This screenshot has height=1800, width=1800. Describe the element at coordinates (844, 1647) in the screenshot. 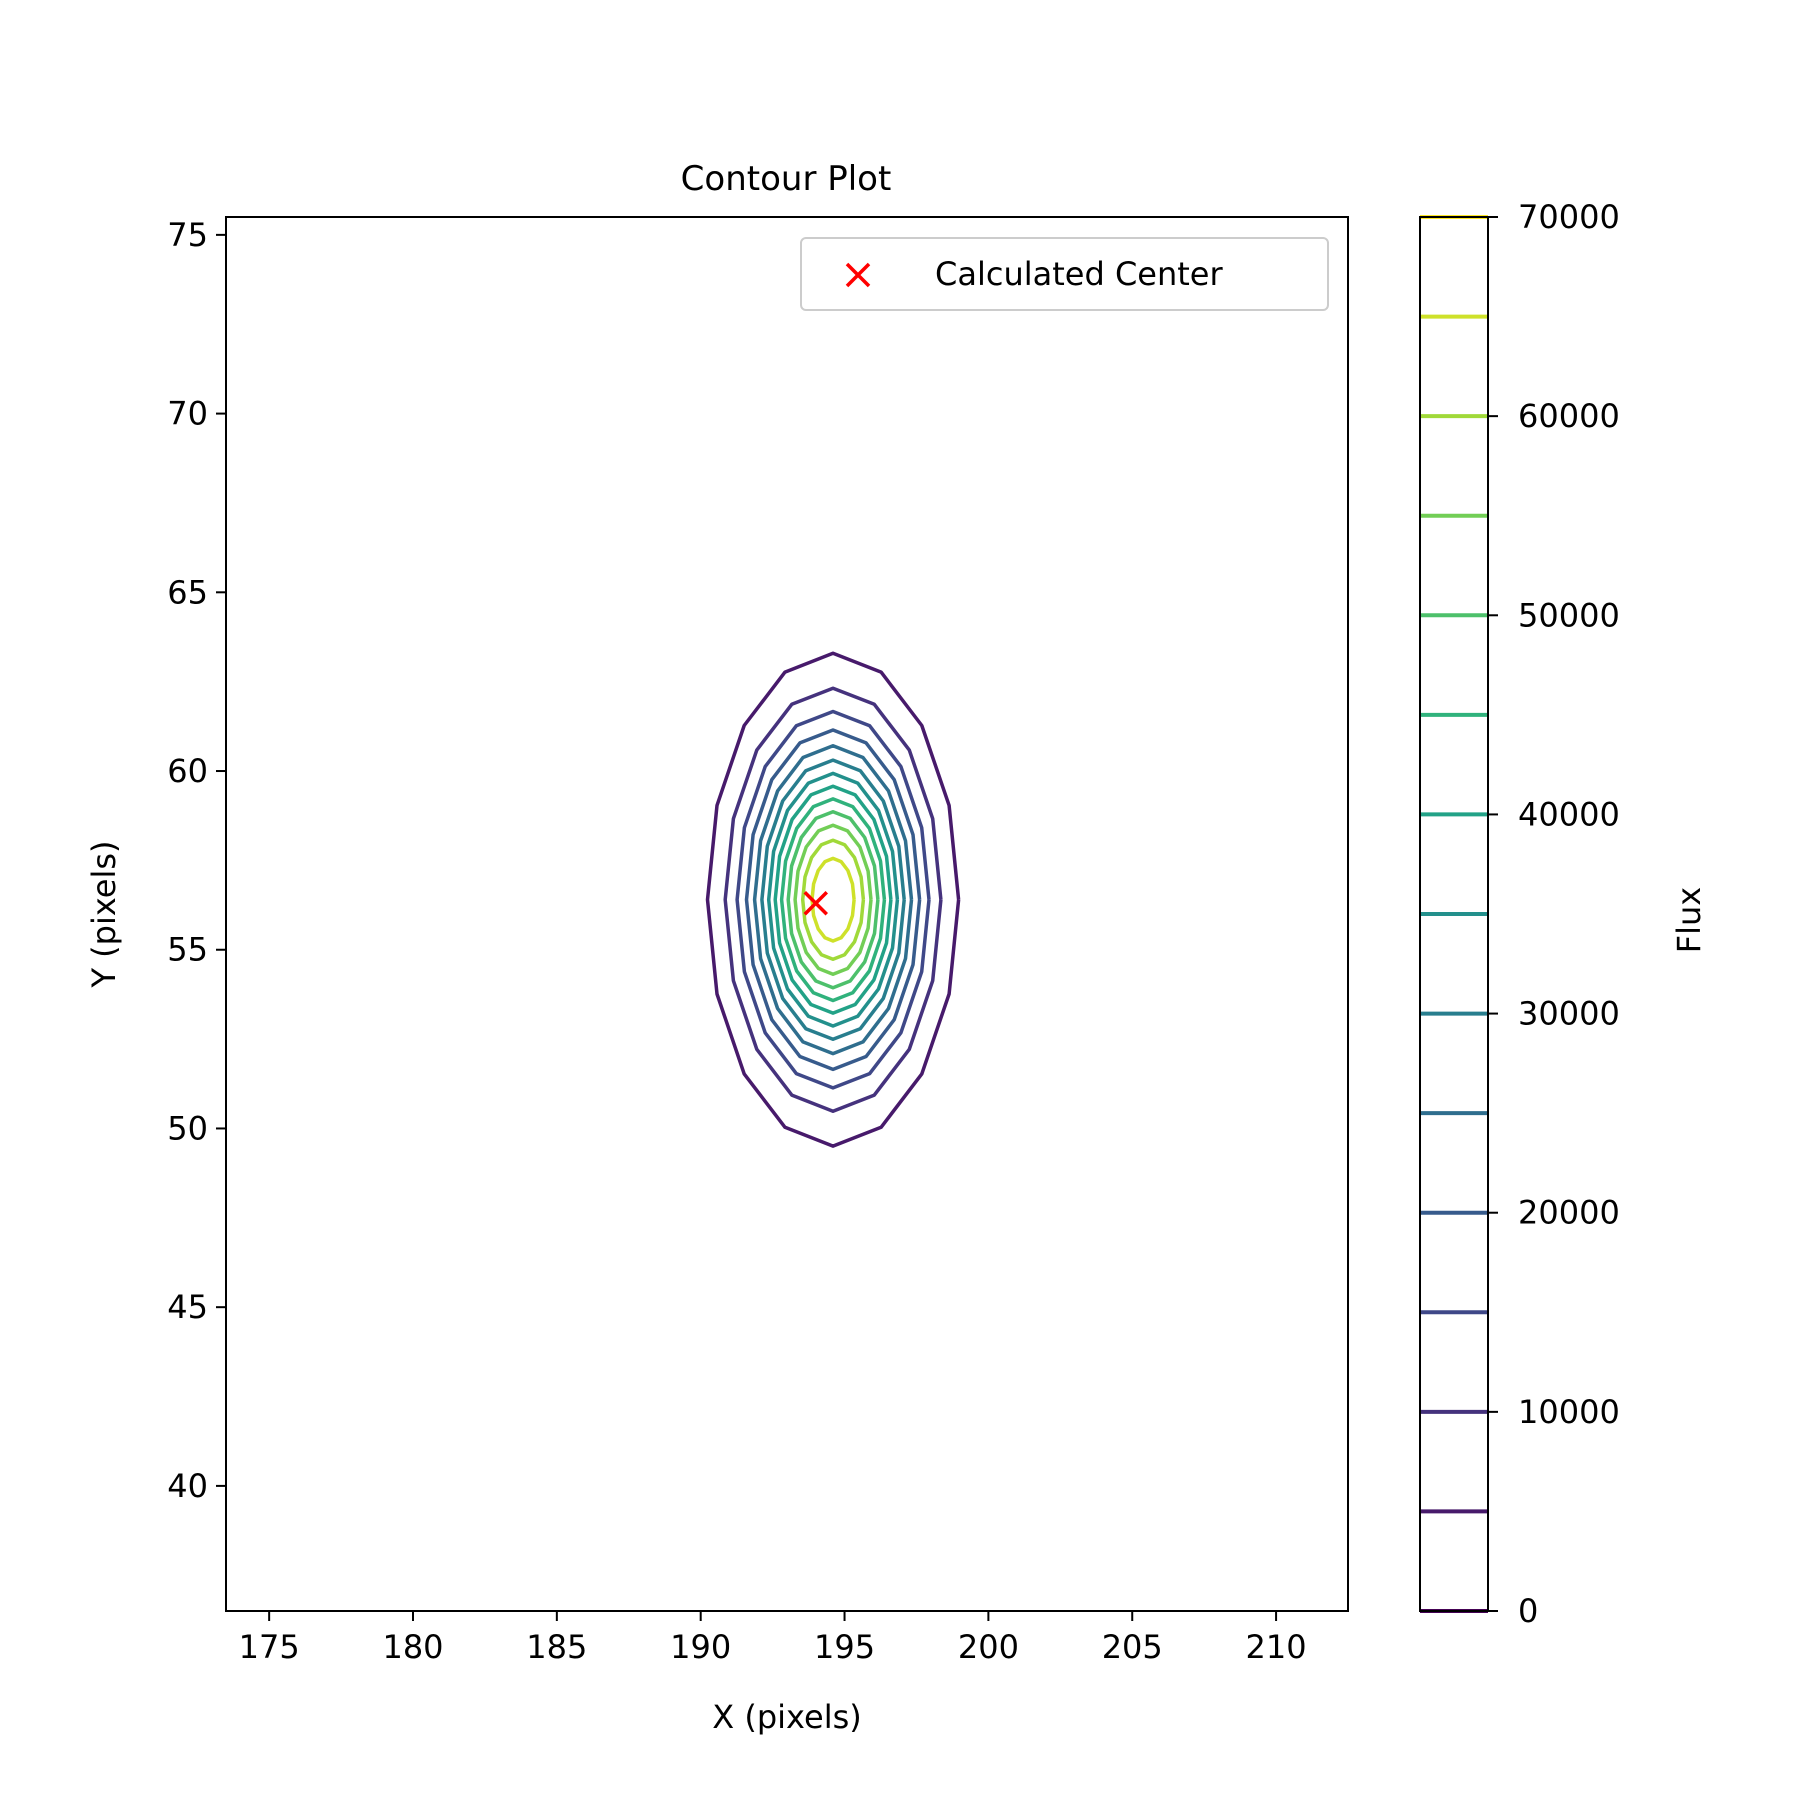

I see `x-tick-label: 195` at that location.